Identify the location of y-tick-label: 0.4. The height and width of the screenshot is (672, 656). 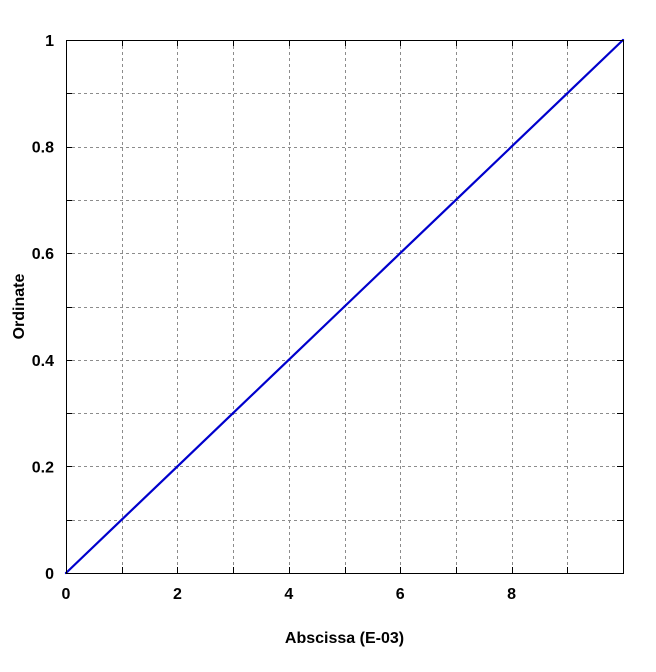
(43, 361).